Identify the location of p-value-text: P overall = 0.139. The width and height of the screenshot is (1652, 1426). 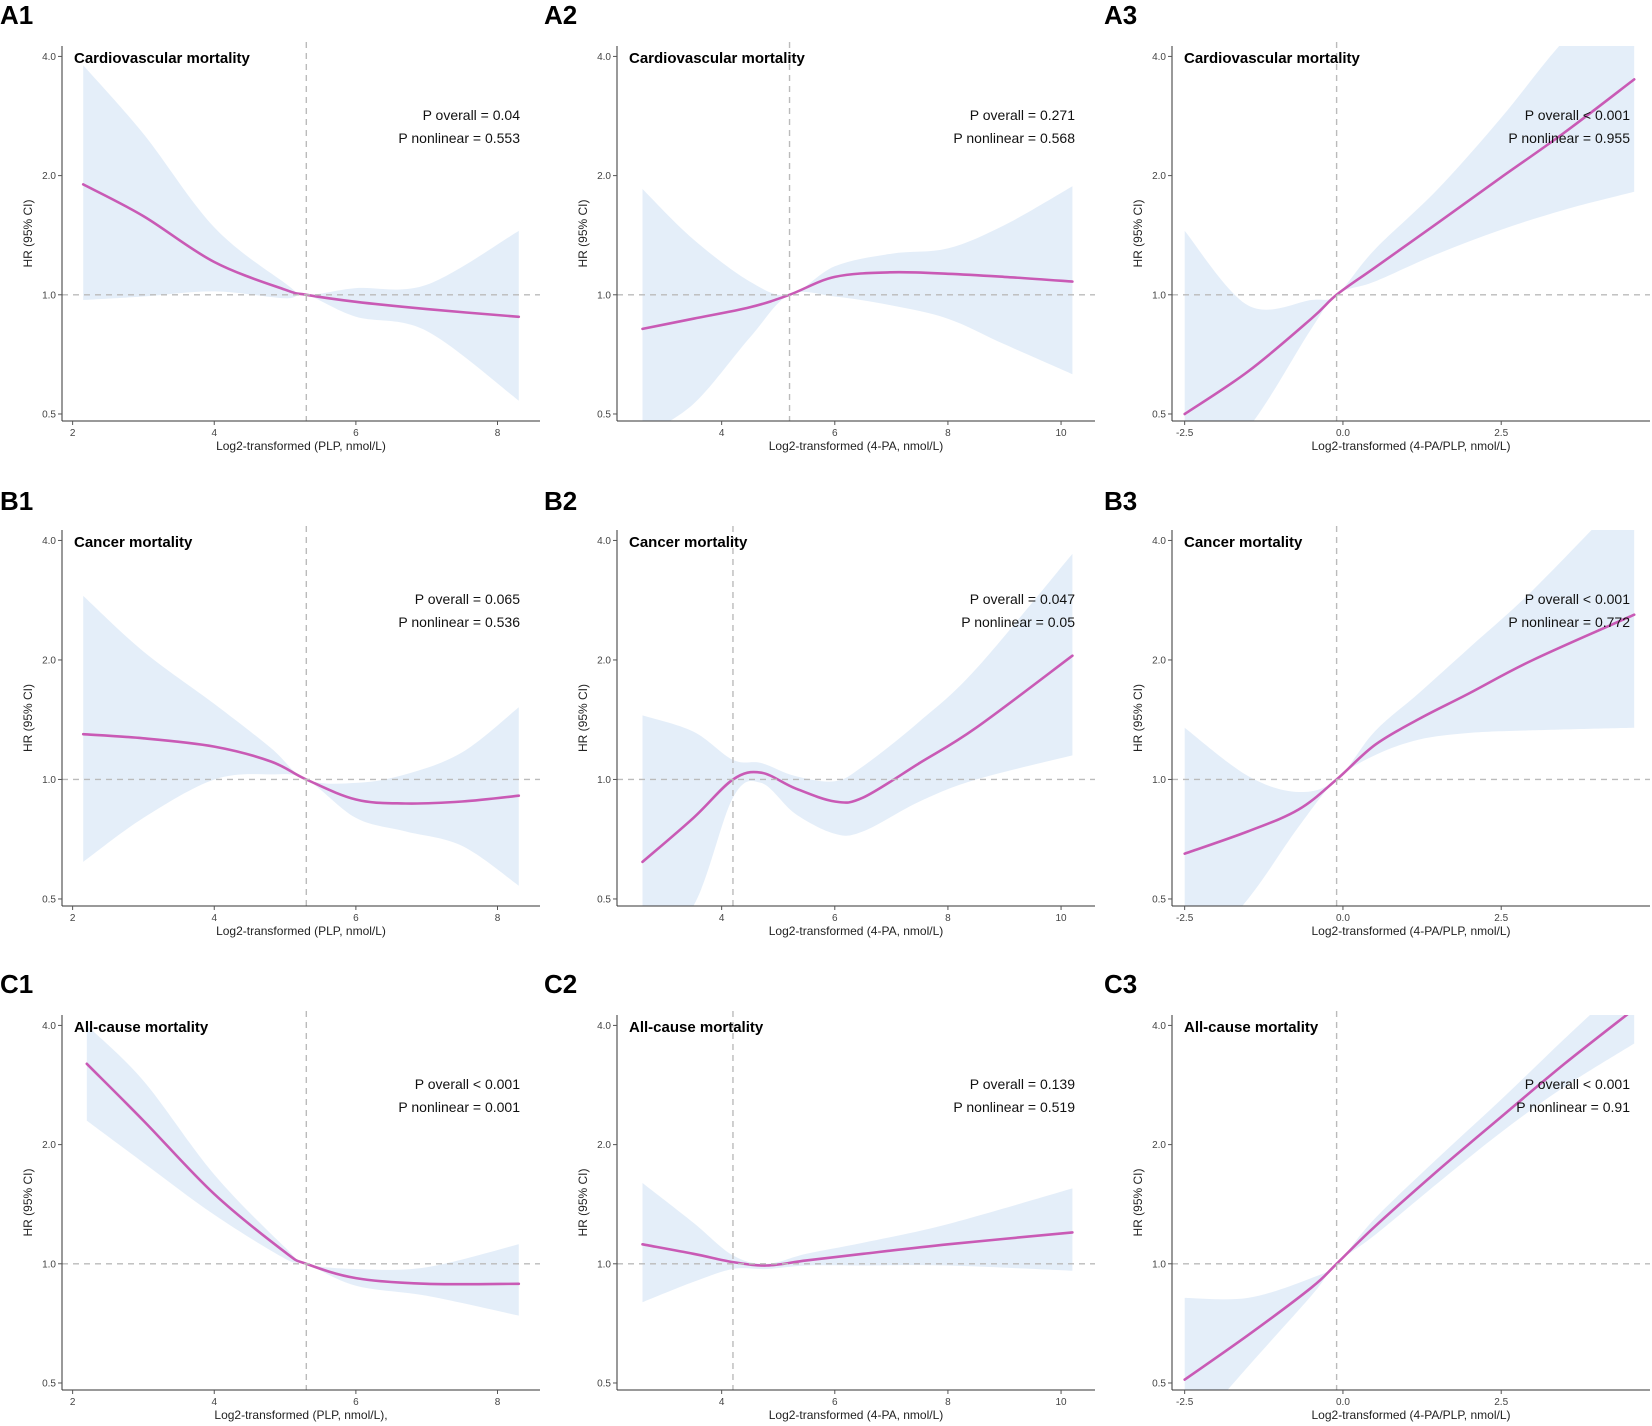
(1022, 1084).